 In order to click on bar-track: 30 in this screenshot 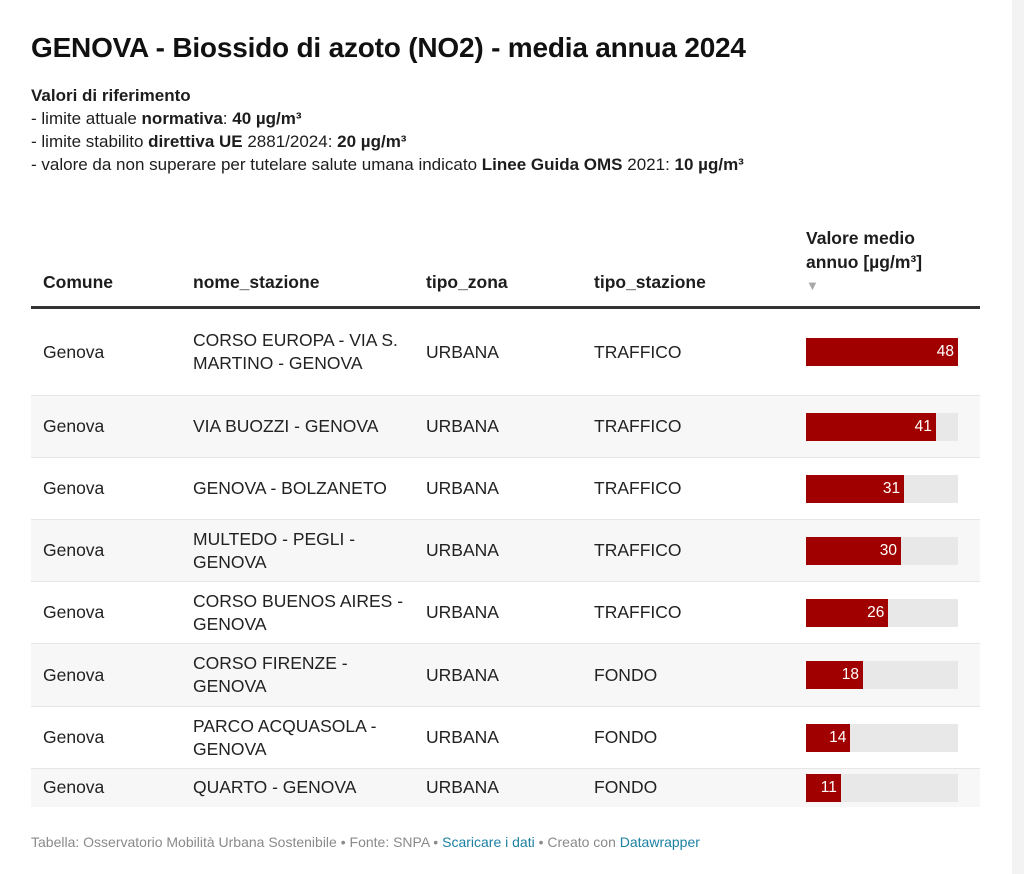, I will do `click(882, 550)`.